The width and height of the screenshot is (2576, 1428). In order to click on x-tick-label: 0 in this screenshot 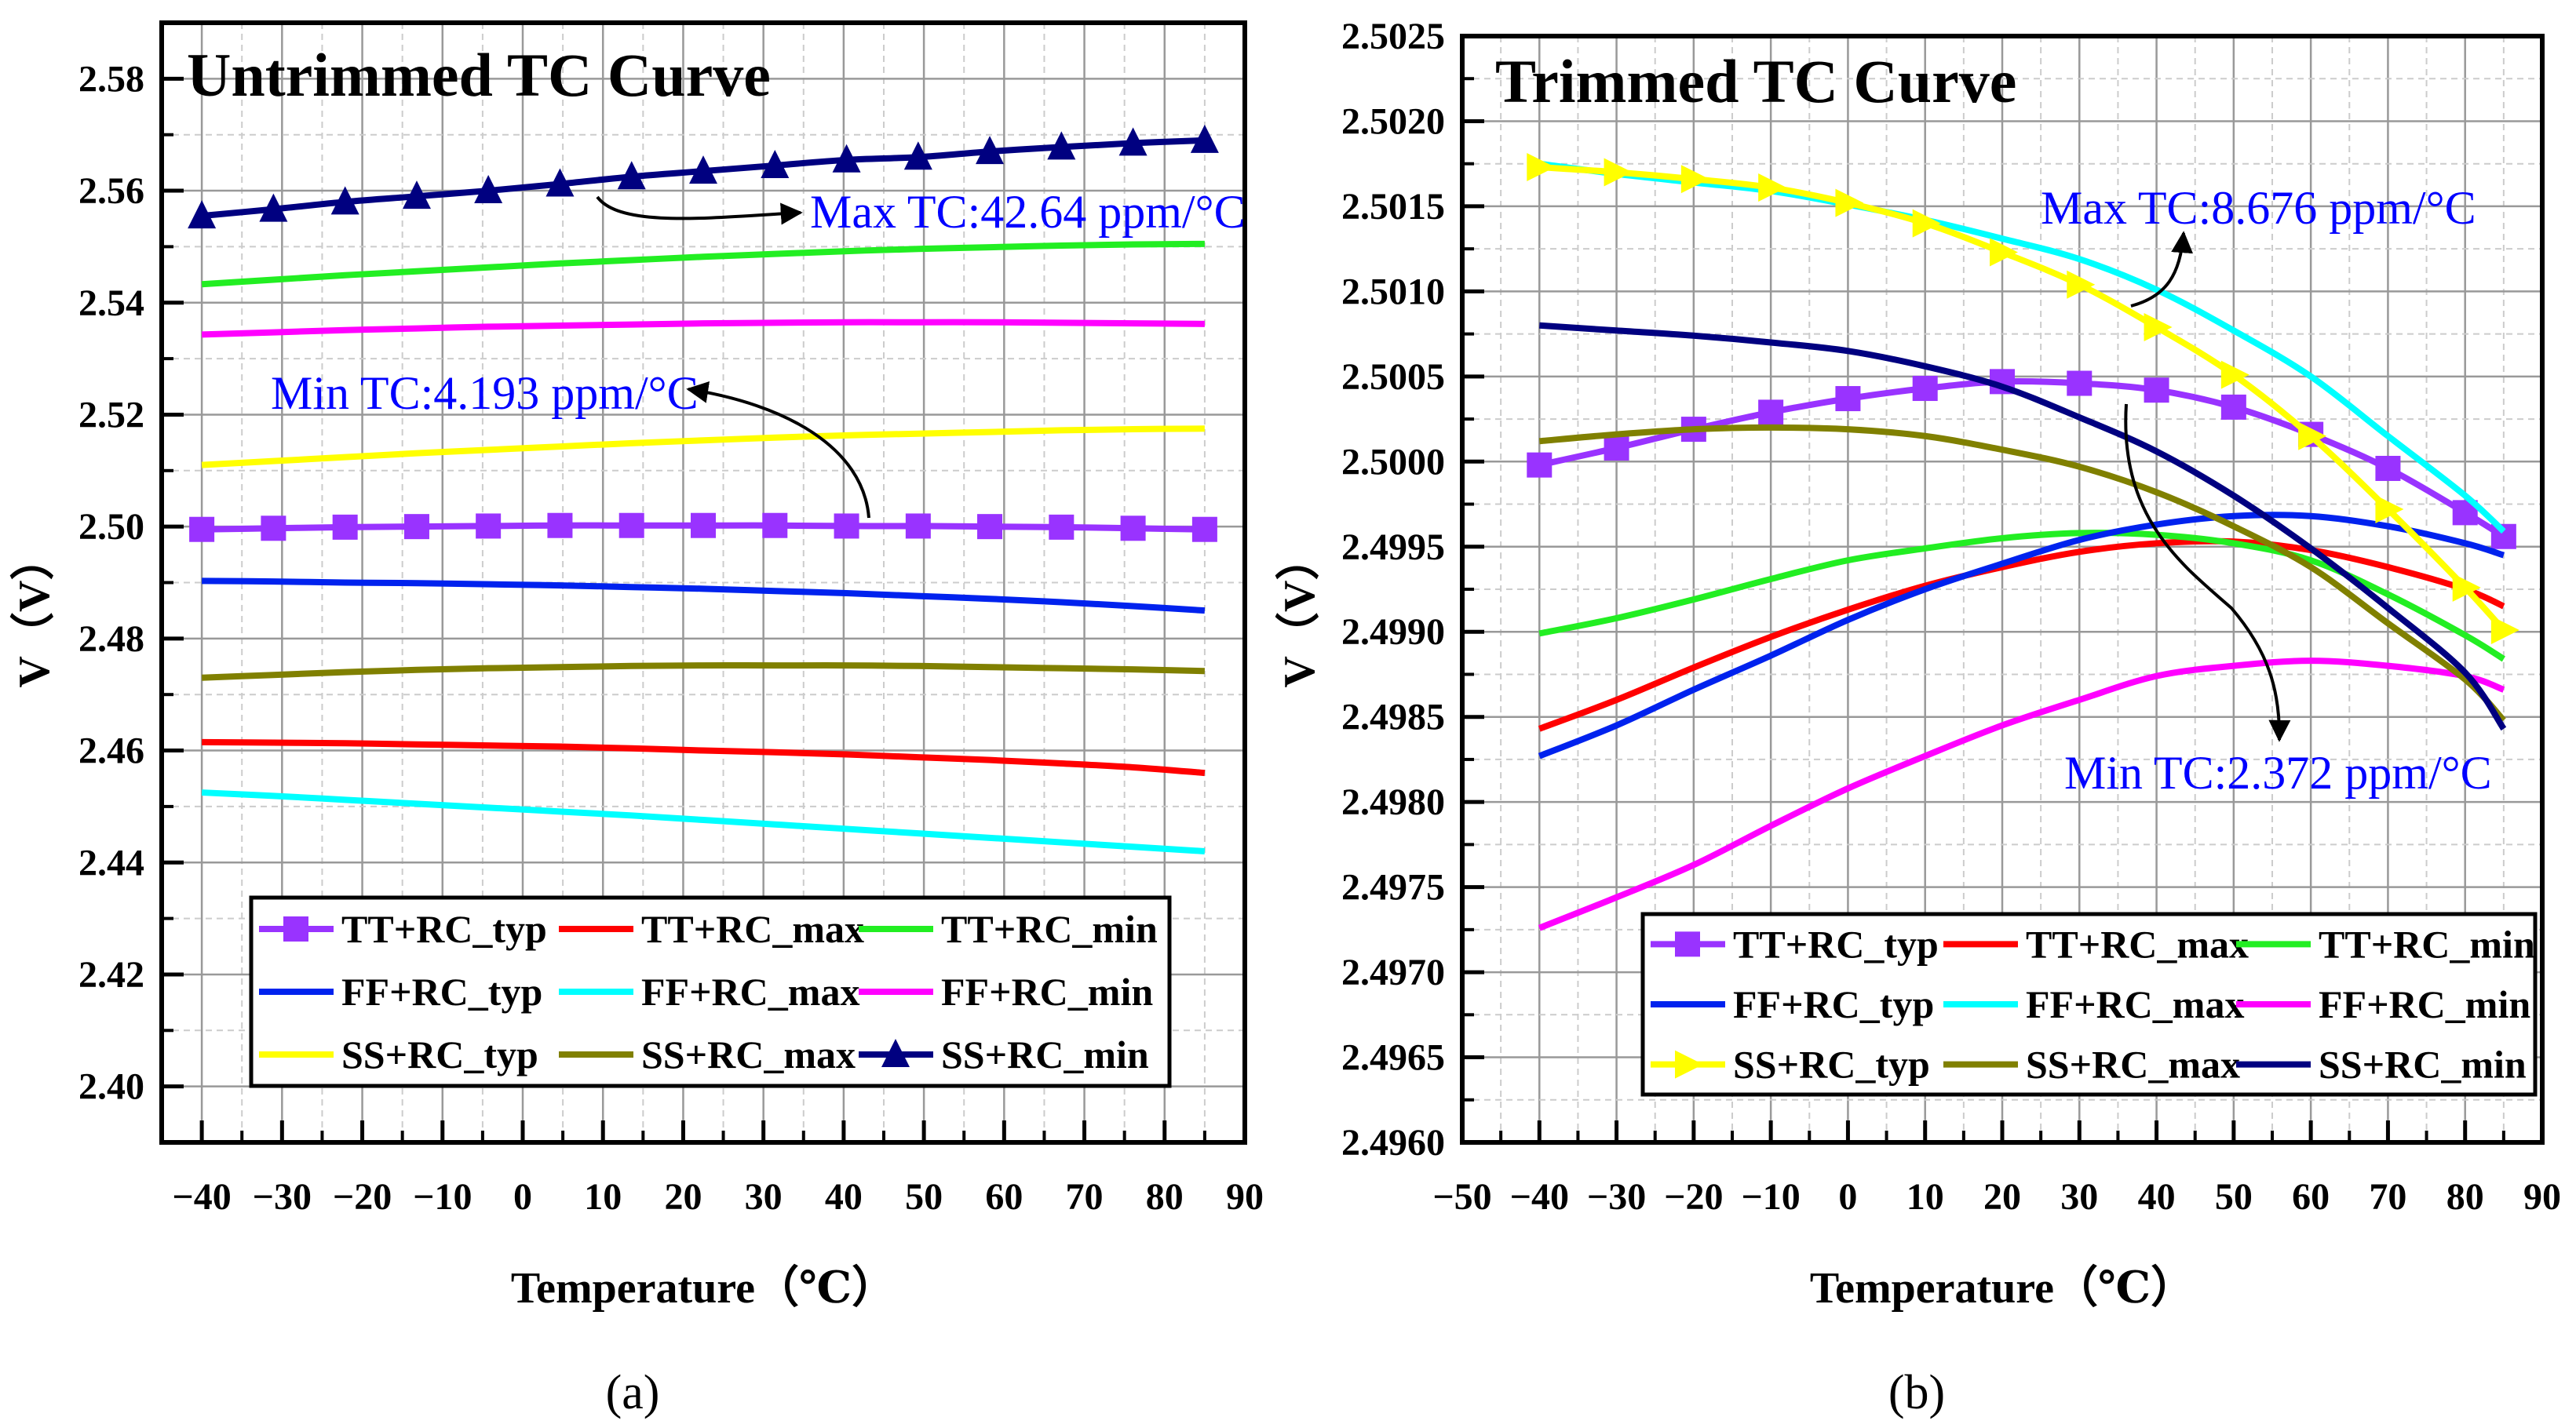, I will do `click(522, 1197)`.